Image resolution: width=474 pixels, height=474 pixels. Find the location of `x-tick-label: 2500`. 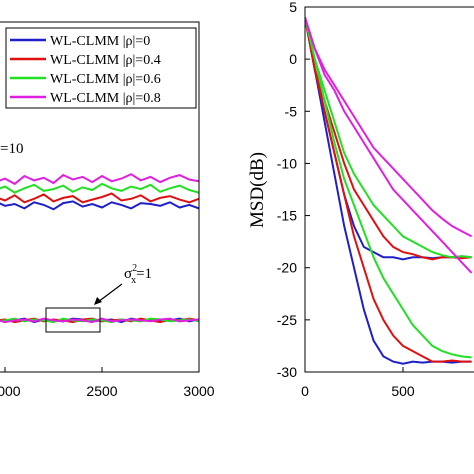

x-tick-label: 2500 is located at coordinates (101, 391).